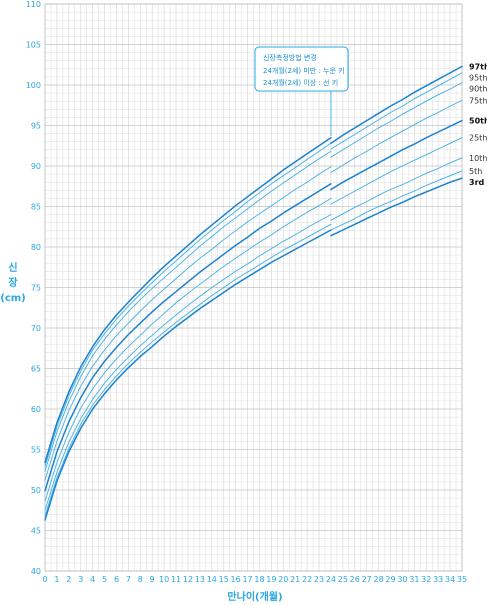  What do you see at coordinates (33, 4) in the screenshot?
I see `y-tick-label: 110` at bounding box center [33, 4].